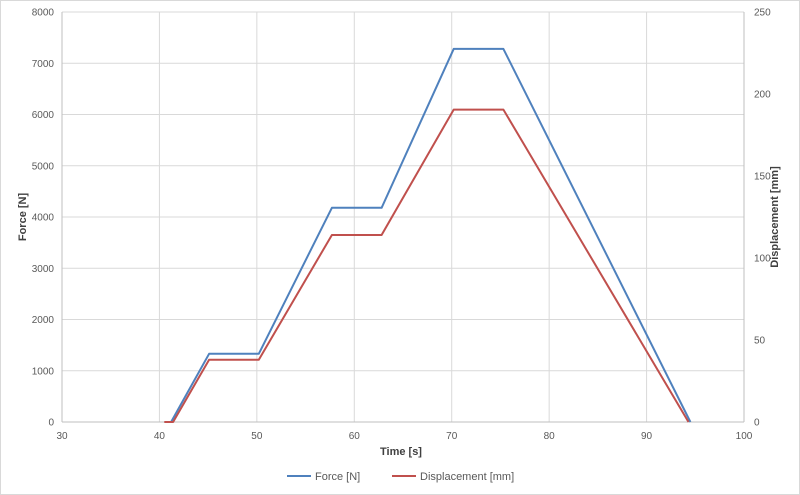  Describe the element at coordinates (355, 436) in the screenshot. I see `x-tick-label: 60` at that location.